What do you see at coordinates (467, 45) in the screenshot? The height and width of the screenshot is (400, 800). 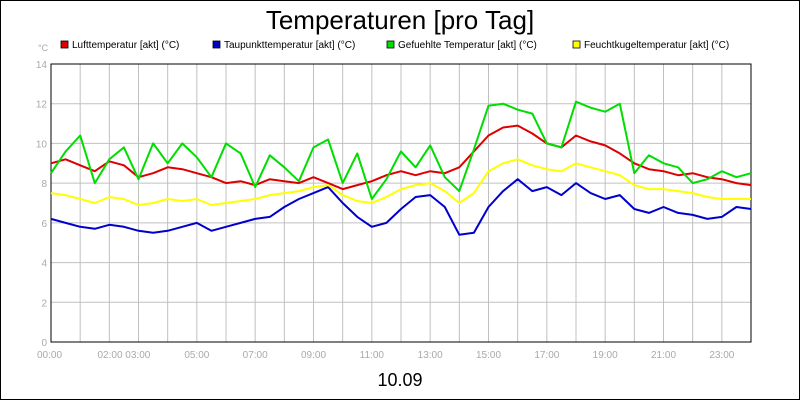 I see `legend-label-2: Gefuehlte Temperatur [akt] (°C)` at bounding box center [467, 45].